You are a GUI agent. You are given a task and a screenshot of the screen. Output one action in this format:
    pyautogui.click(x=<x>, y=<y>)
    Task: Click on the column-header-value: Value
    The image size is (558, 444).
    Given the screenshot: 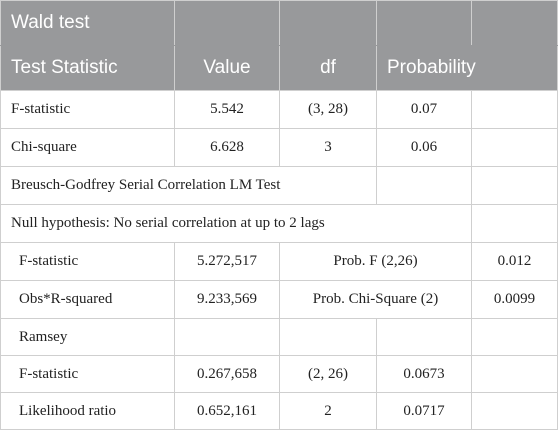 What is the action you would take?
    pyautogui.click(x=227, y=68)
    